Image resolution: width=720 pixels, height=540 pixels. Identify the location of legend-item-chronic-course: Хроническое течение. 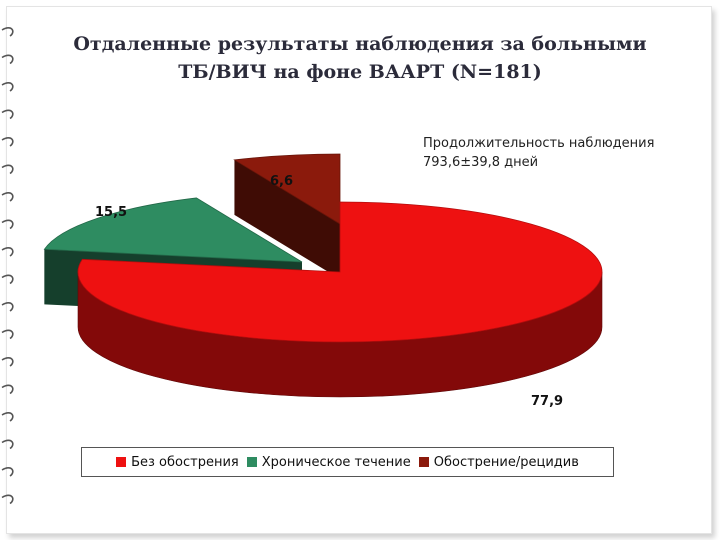
(328, 462).